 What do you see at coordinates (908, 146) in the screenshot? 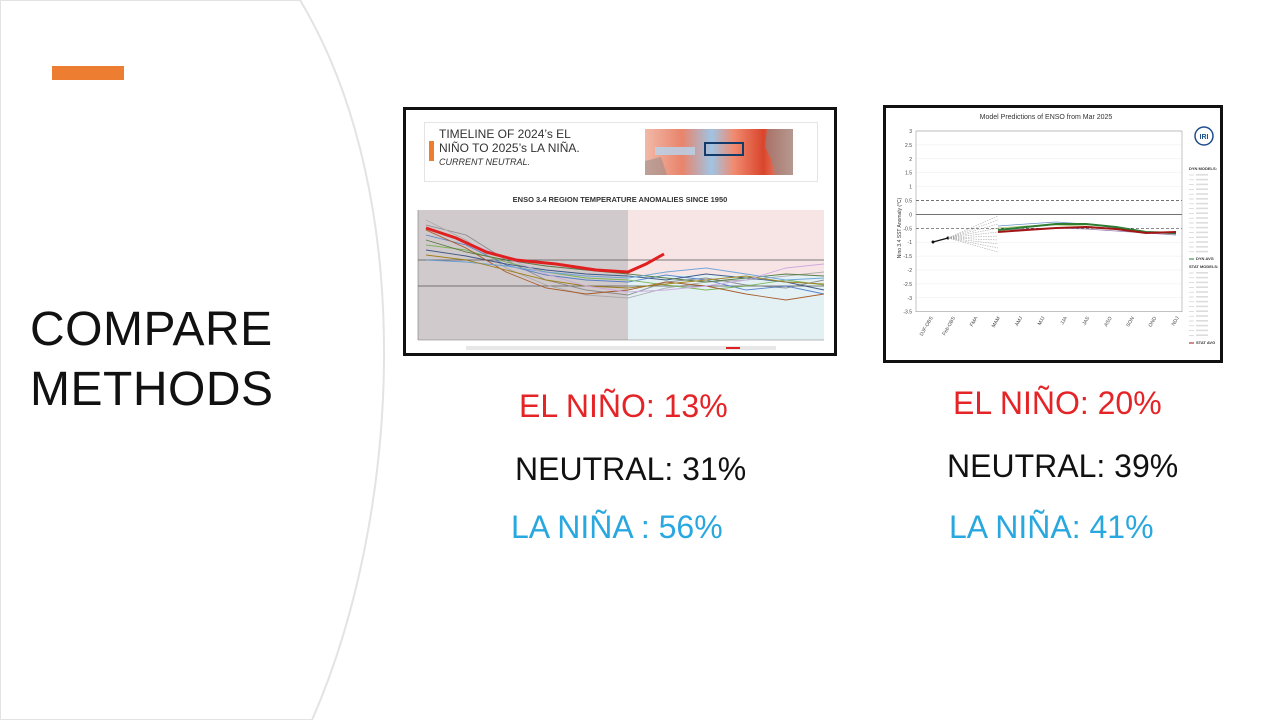
I see `y-tick-label: 2.5` at bounding box center [908, 146].